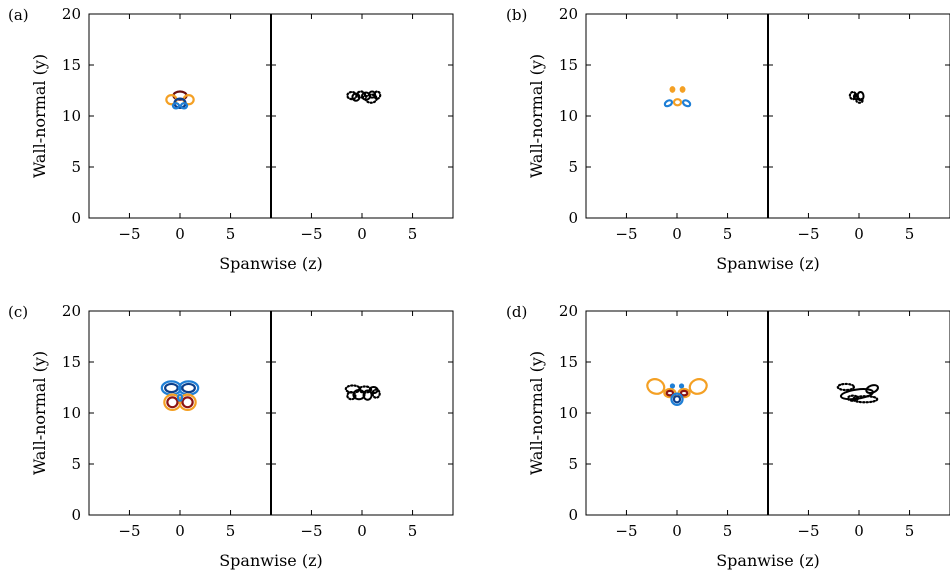  I want to click on panel-label: (a), so click(18, 15).